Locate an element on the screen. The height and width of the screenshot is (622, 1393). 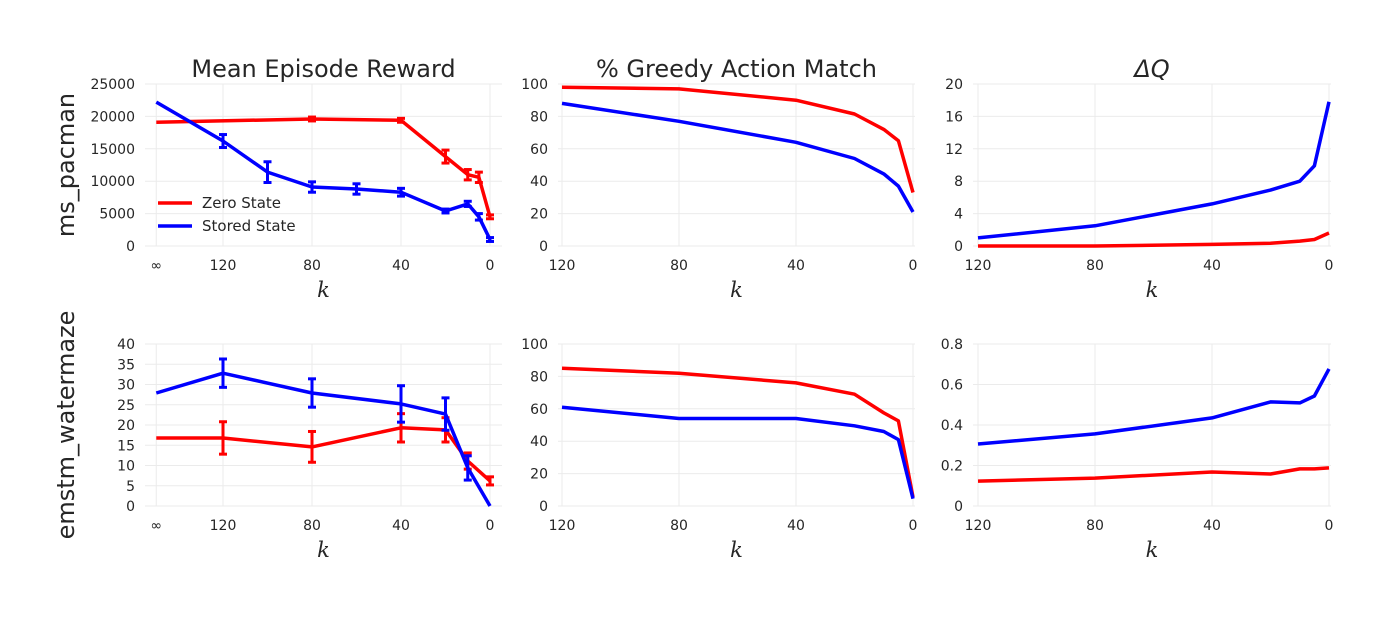
y-tick-label: 25 is located at coordinates (126, 406).